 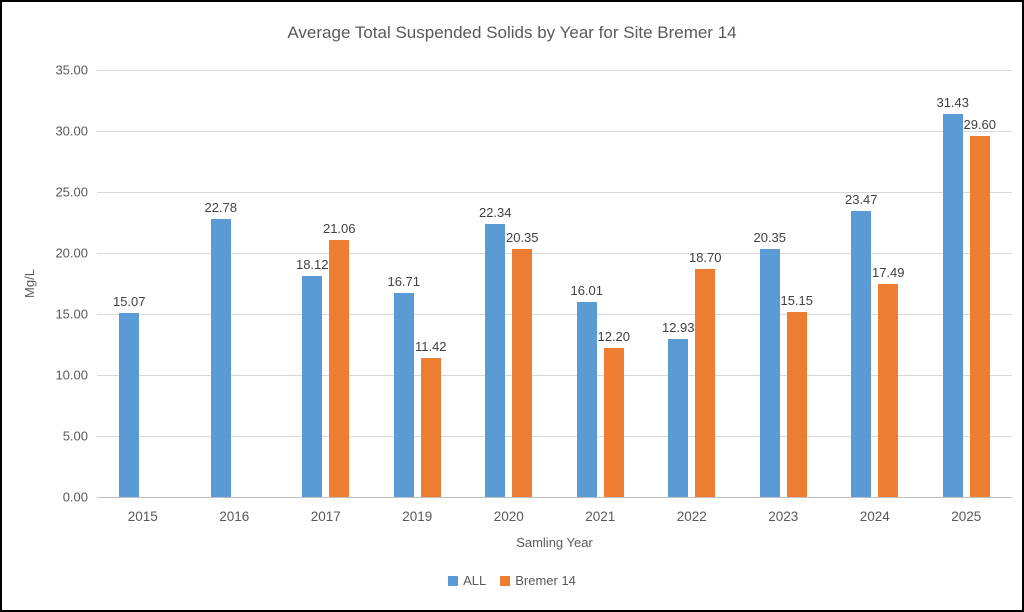 What do you see at coordinates (554, 516) in the screenshot?
I see `x-axis-ticks: 2015 2016 2017 2019 2020 2021 2022 2023 2024 2025` at bounding box center [554, 516].